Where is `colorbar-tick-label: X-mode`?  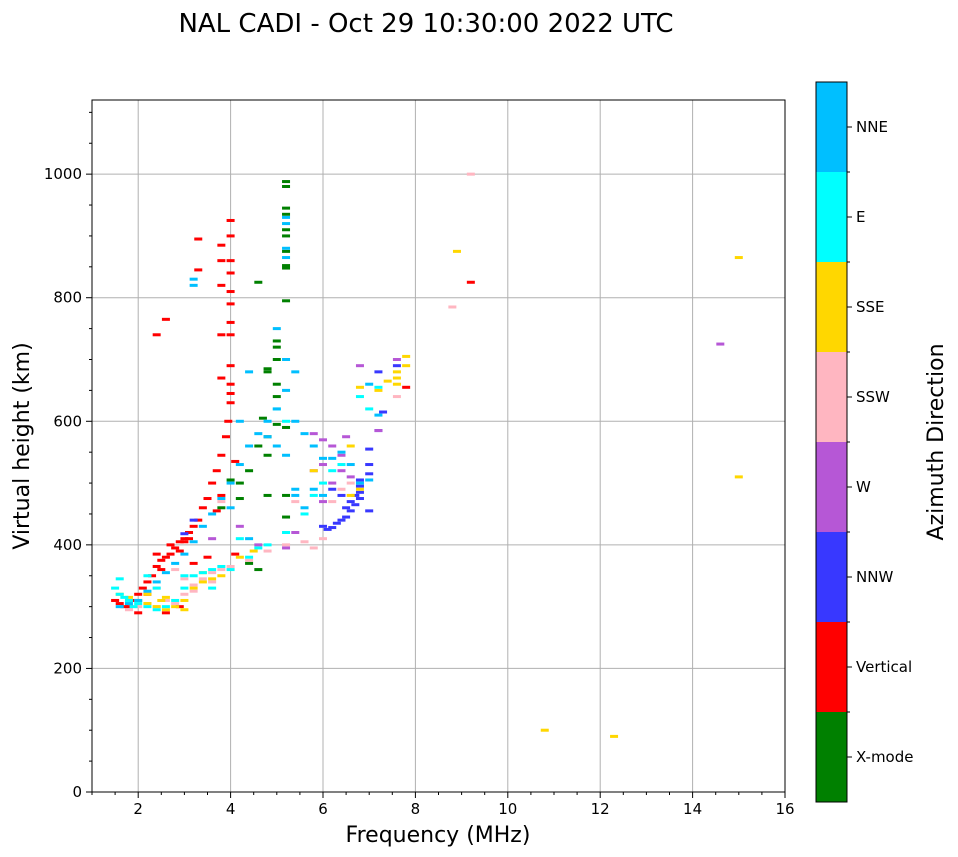 colorbar-tick-label: X-mode is located at coordinates (884, 757).